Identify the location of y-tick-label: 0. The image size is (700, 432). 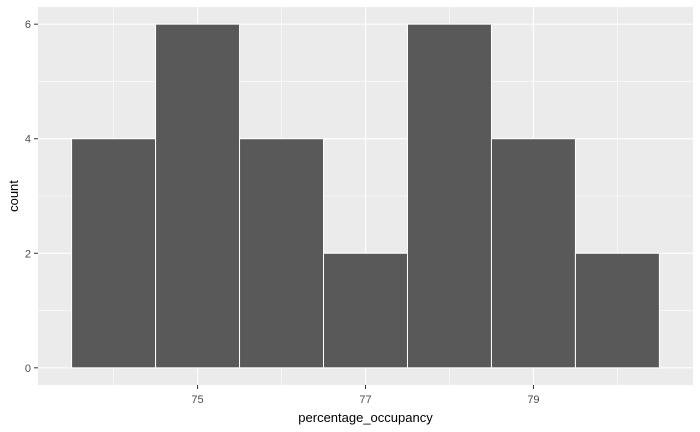
(28, 369).